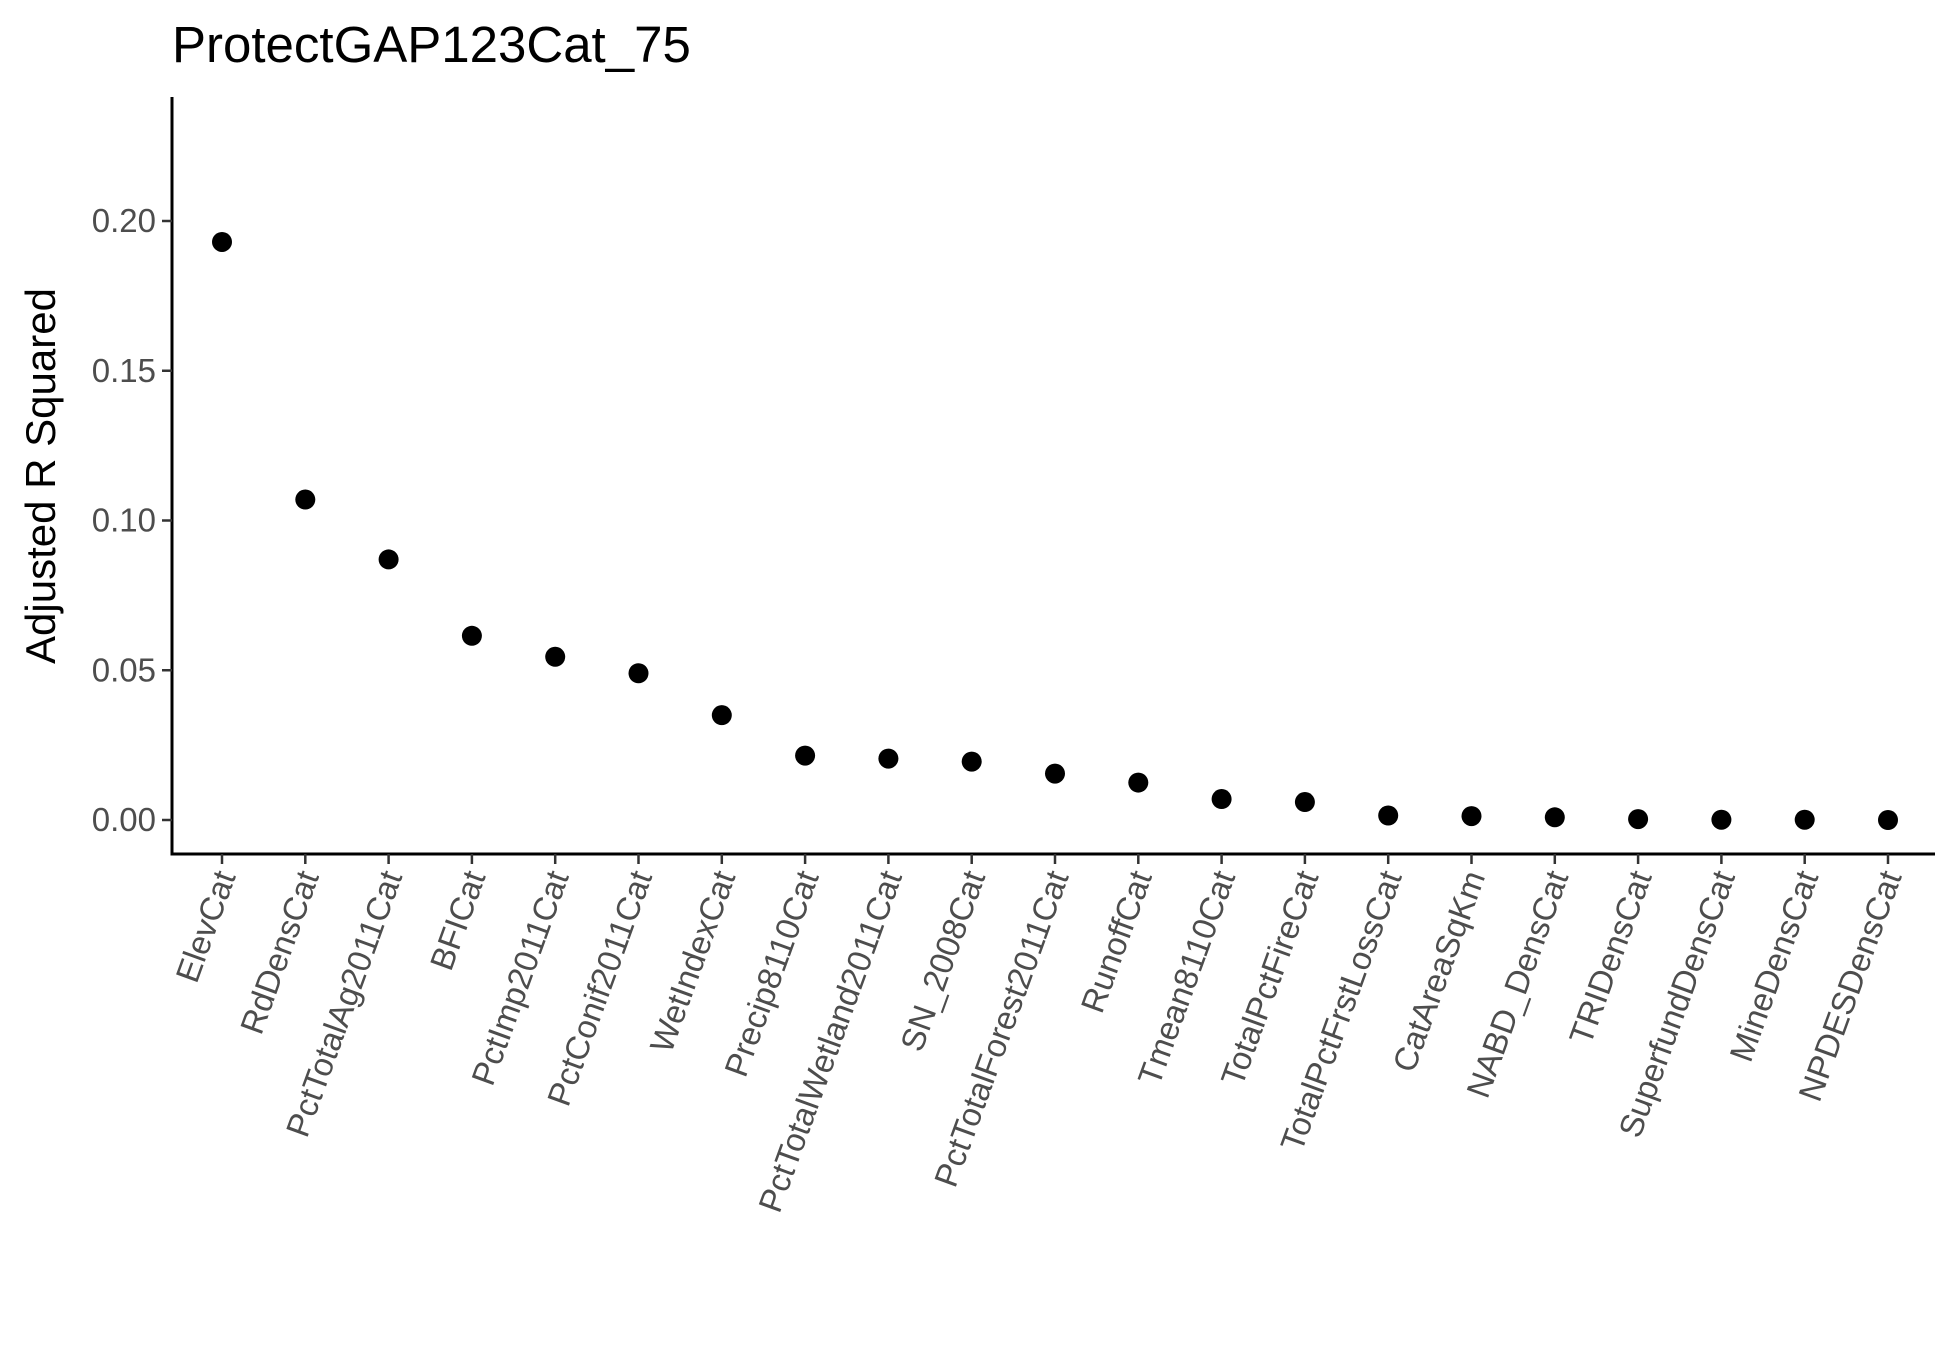 The height and width of the screenshot is (1350, 1950). Describe the element at coordinates (124, 819) in the screenshot. I see `y-tick-label: 0.00` at that location.